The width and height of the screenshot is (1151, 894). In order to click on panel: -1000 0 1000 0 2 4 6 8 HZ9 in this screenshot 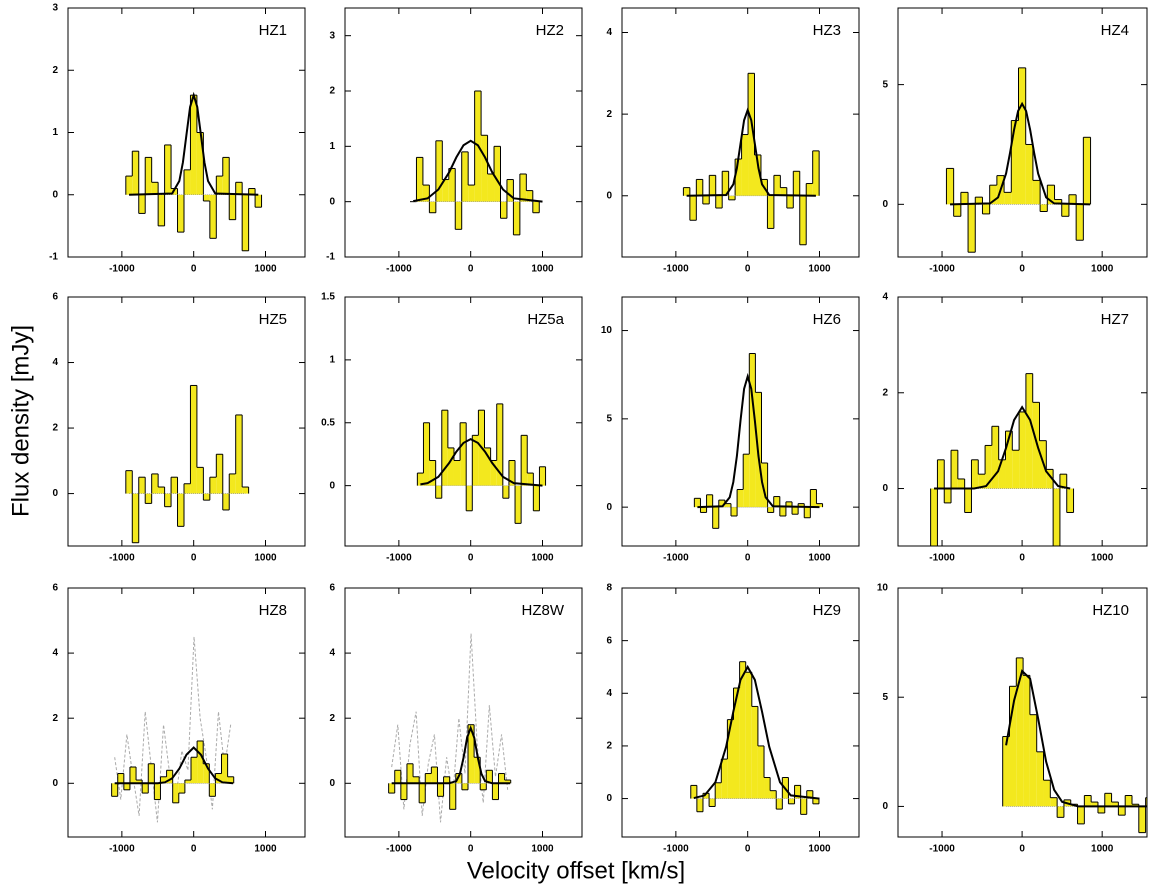, I will do `click(733, 719)`.